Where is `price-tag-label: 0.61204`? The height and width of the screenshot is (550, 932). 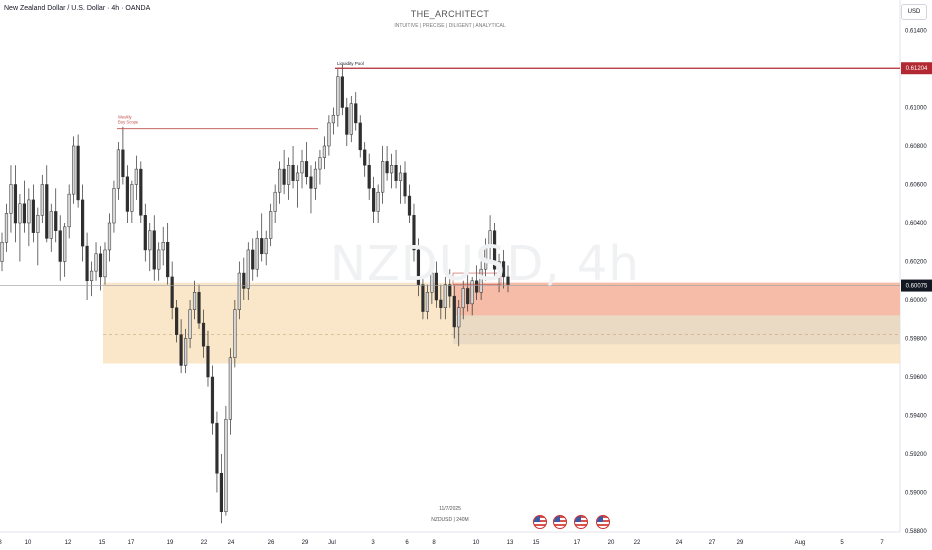 price-tag-label: 0.61204 is located at coordinates (917, 69).